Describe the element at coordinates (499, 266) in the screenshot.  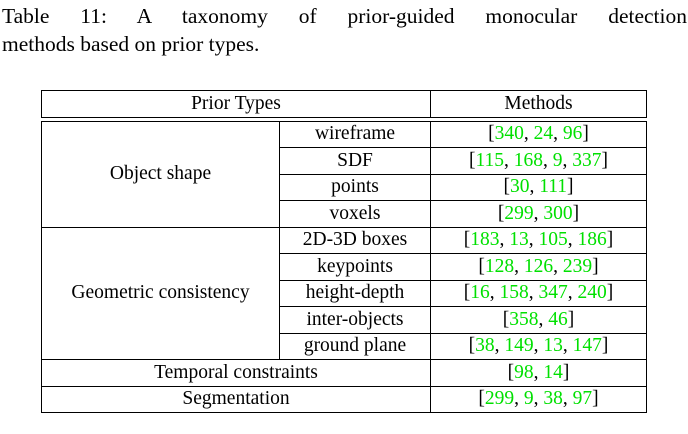
I see `citation-link: 128` at that location.